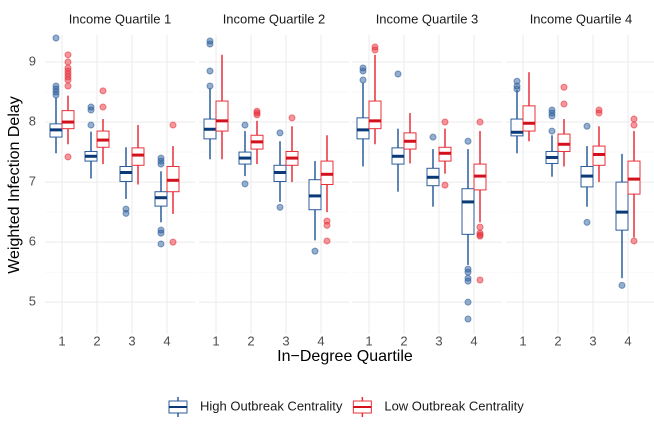  Describe the element at coordinates (274, 18) in the screenshot. I see `facet-title: Income Quartile 2` at that location.